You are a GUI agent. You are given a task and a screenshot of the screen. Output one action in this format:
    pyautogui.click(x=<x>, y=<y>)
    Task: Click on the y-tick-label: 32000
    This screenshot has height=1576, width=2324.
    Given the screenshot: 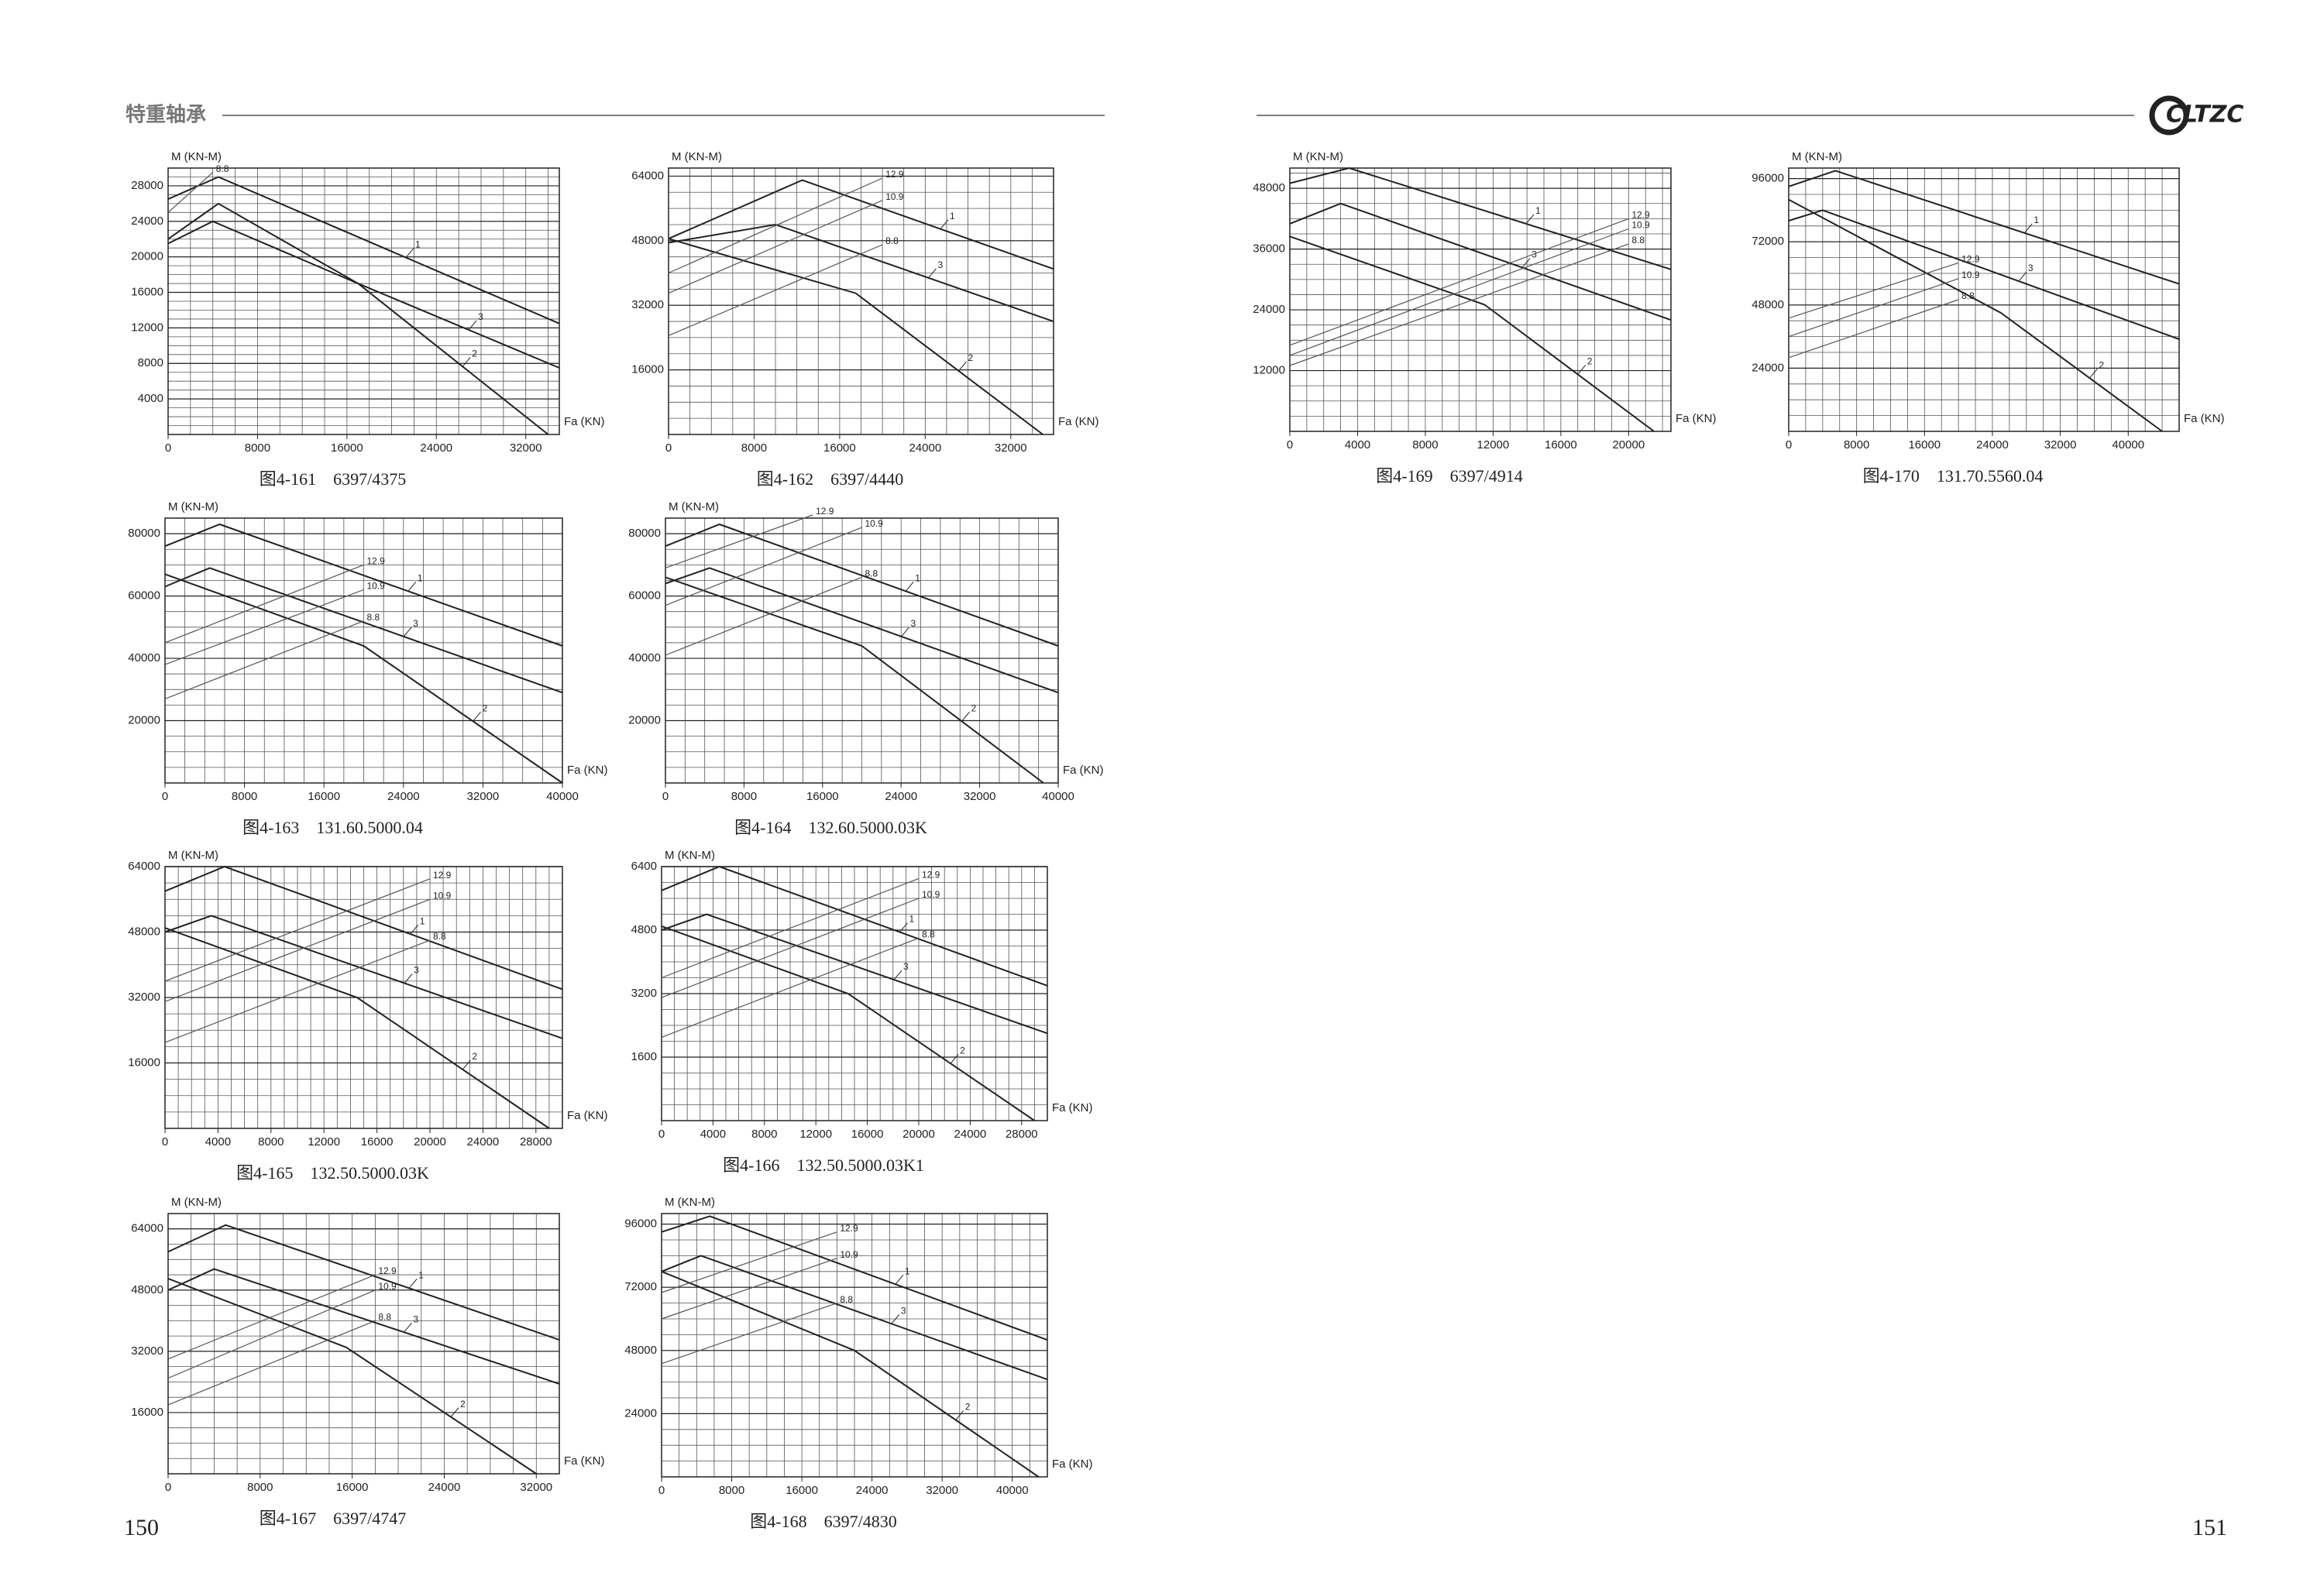 What is the action you would take?
    pyautogui.click(x=147, y=1351)
    